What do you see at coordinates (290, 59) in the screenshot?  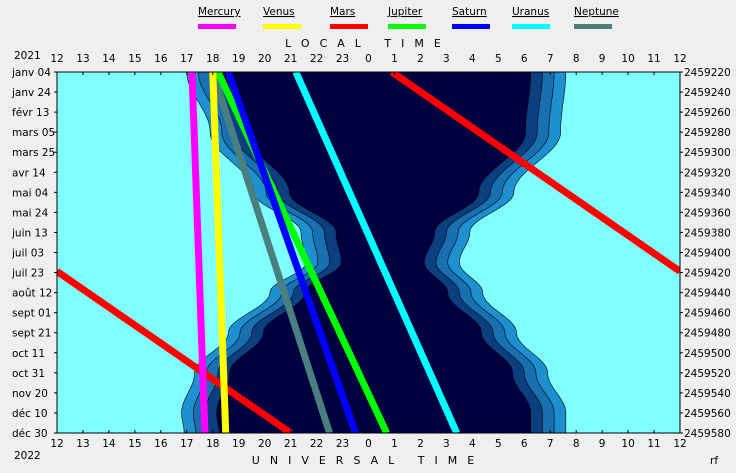 I see `hour-tick-top: 21` at bounding box center [290, 59].